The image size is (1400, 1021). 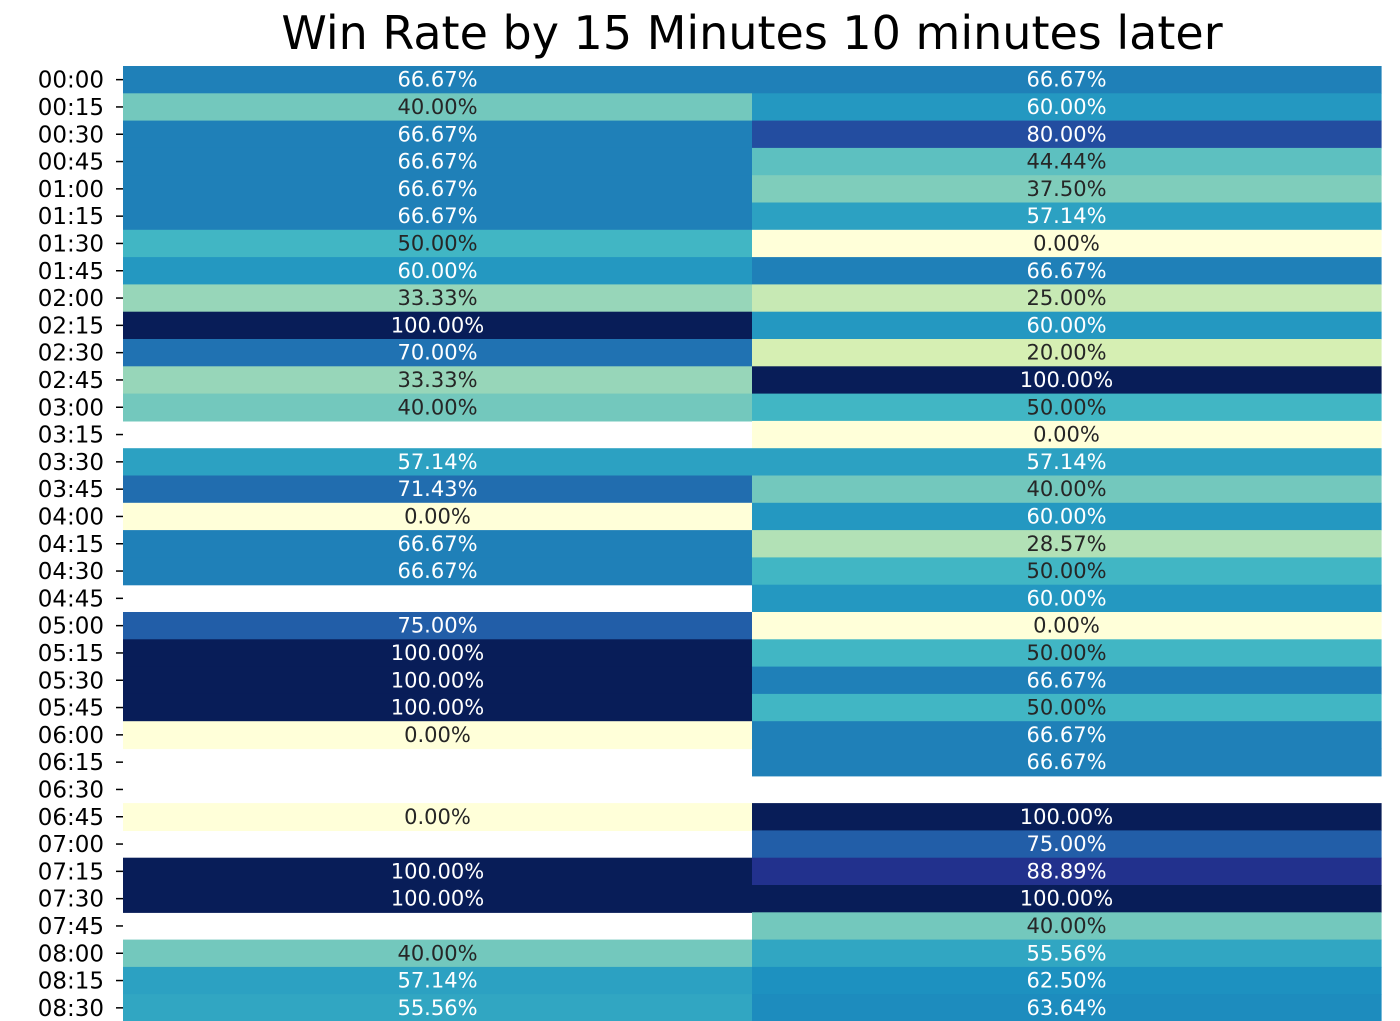 I want to click on cell-value-label: 88.89%, so click(x=1066, y=871).